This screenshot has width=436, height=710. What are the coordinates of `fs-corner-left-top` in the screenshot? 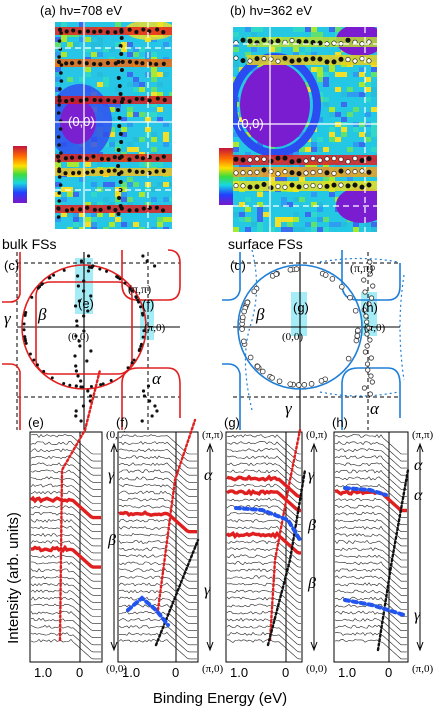 It's located at (11, 277).